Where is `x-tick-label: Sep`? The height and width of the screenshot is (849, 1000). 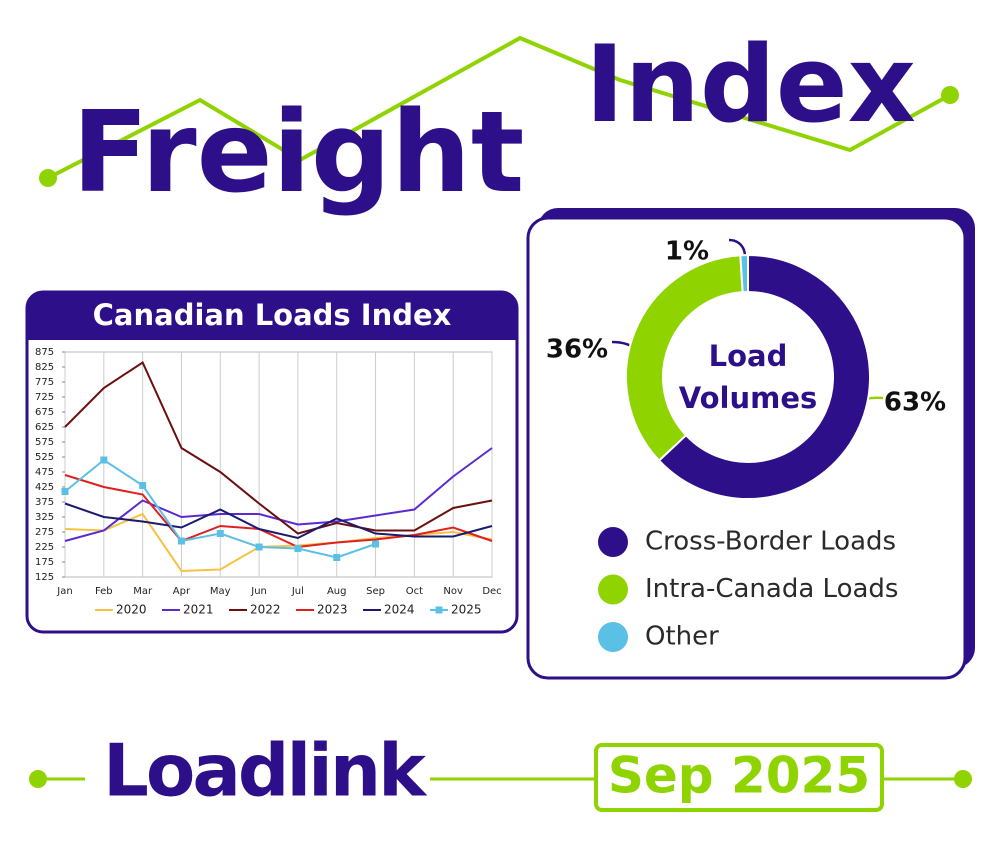 x-tick-label: Sep is located at coordinates (375, 591).